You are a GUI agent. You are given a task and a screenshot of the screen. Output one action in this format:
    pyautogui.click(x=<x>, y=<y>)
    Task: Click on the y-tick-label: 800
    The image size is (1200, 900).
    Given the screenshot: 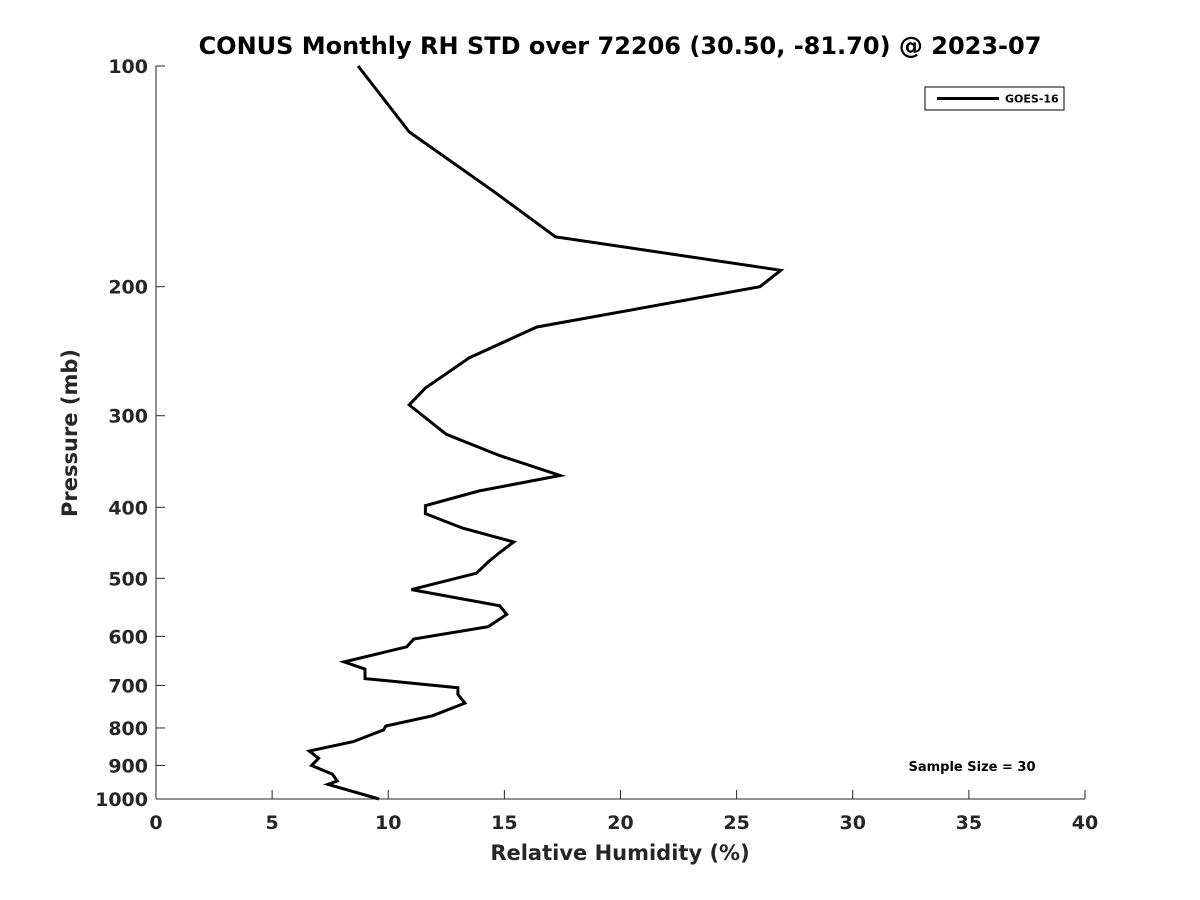 What is the action you would take?
    pyautogui.click(x=128, y=729)
    